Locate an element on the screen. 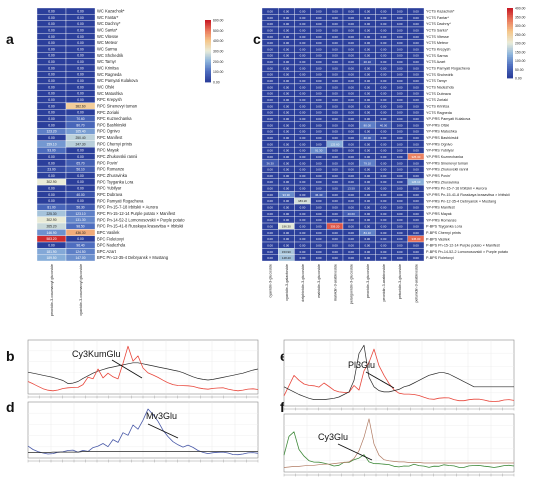 This screenshot has height=502, width=550. column-label: malvidin-3-glucoside is located at coordinates (319, 281).